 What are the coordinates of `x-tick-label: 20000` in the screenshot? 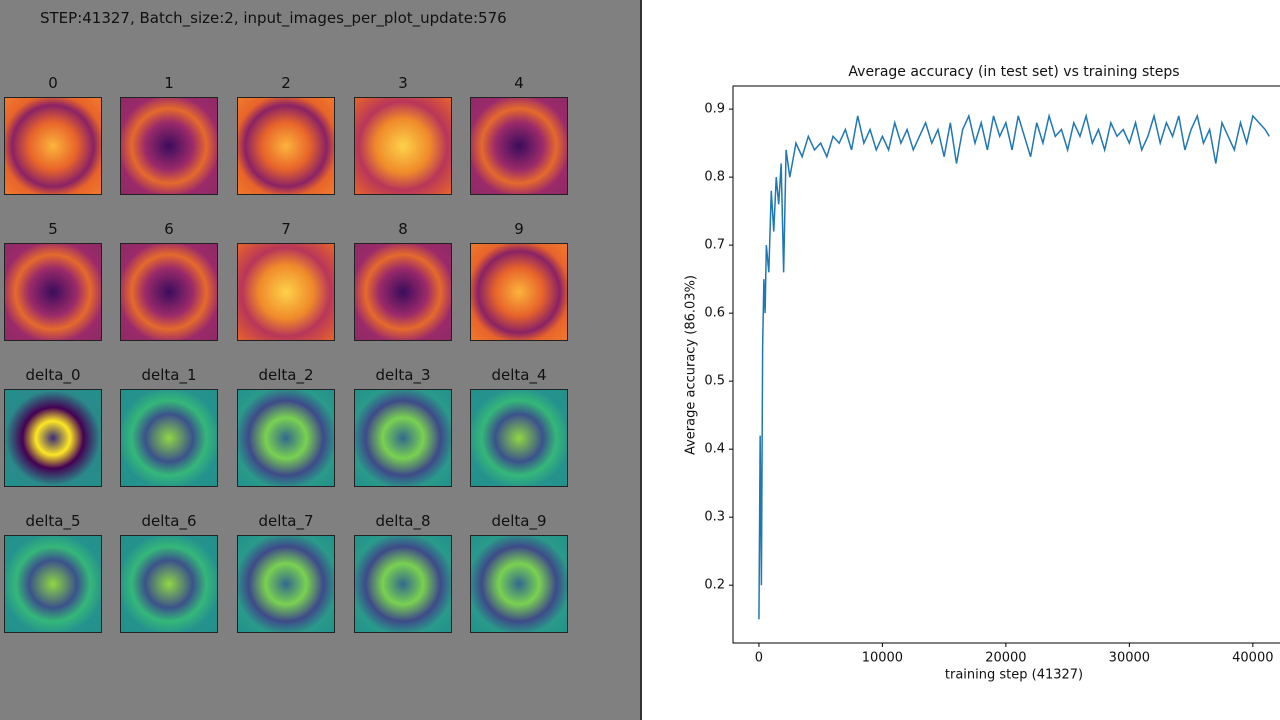 It's located at (1005, 658).